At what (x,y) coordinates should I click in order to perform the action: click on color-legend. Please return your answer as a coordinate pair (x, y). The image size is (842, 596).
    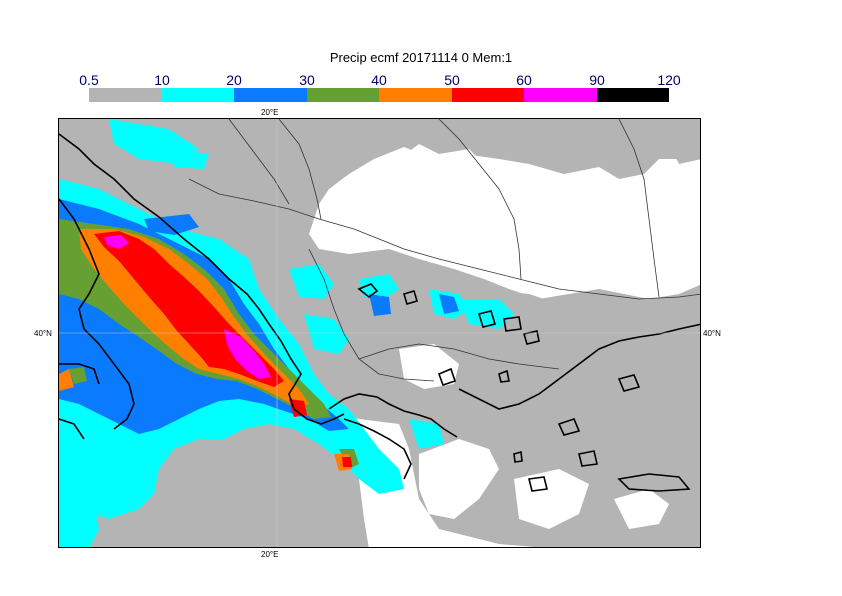
    Looking at the image, I should click on (379, 95).